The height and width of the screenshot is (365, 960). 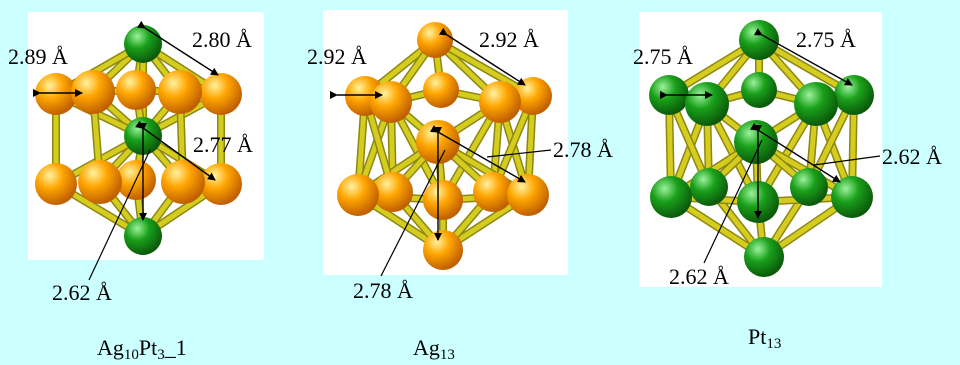 I want to click on label-ag10pt3-distance-1: 2.89 Å, so click(x=38, y=56).